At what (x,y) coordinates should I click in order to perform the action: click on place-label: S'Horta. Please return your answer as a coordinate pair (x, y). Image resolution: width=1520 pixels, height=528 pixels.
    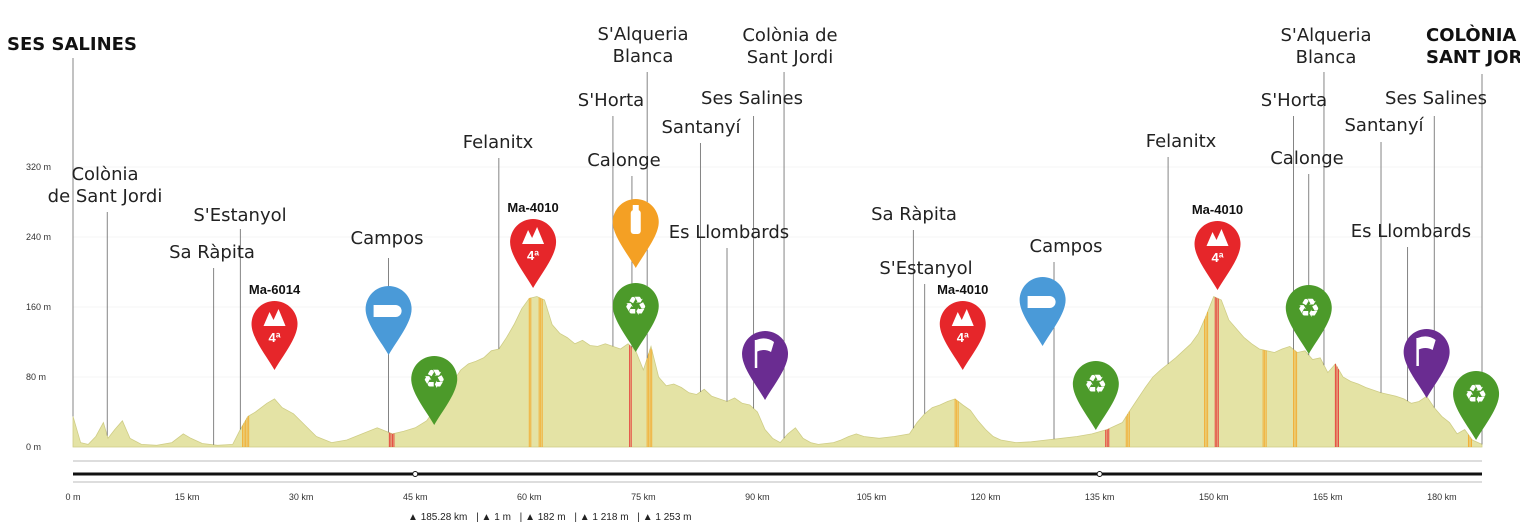
    Looking at the image, I should click on (1294, 100).